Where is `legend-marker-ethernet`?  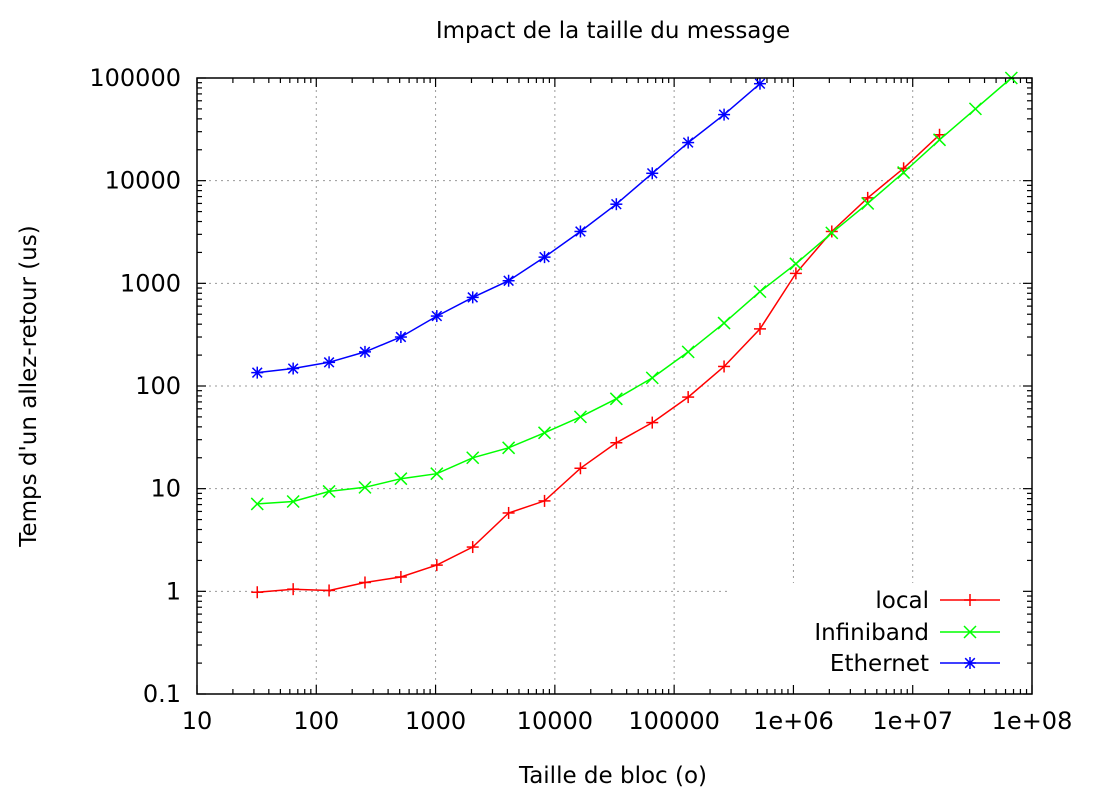 legend-marker-ethernet is located at coordinates (970, 663).